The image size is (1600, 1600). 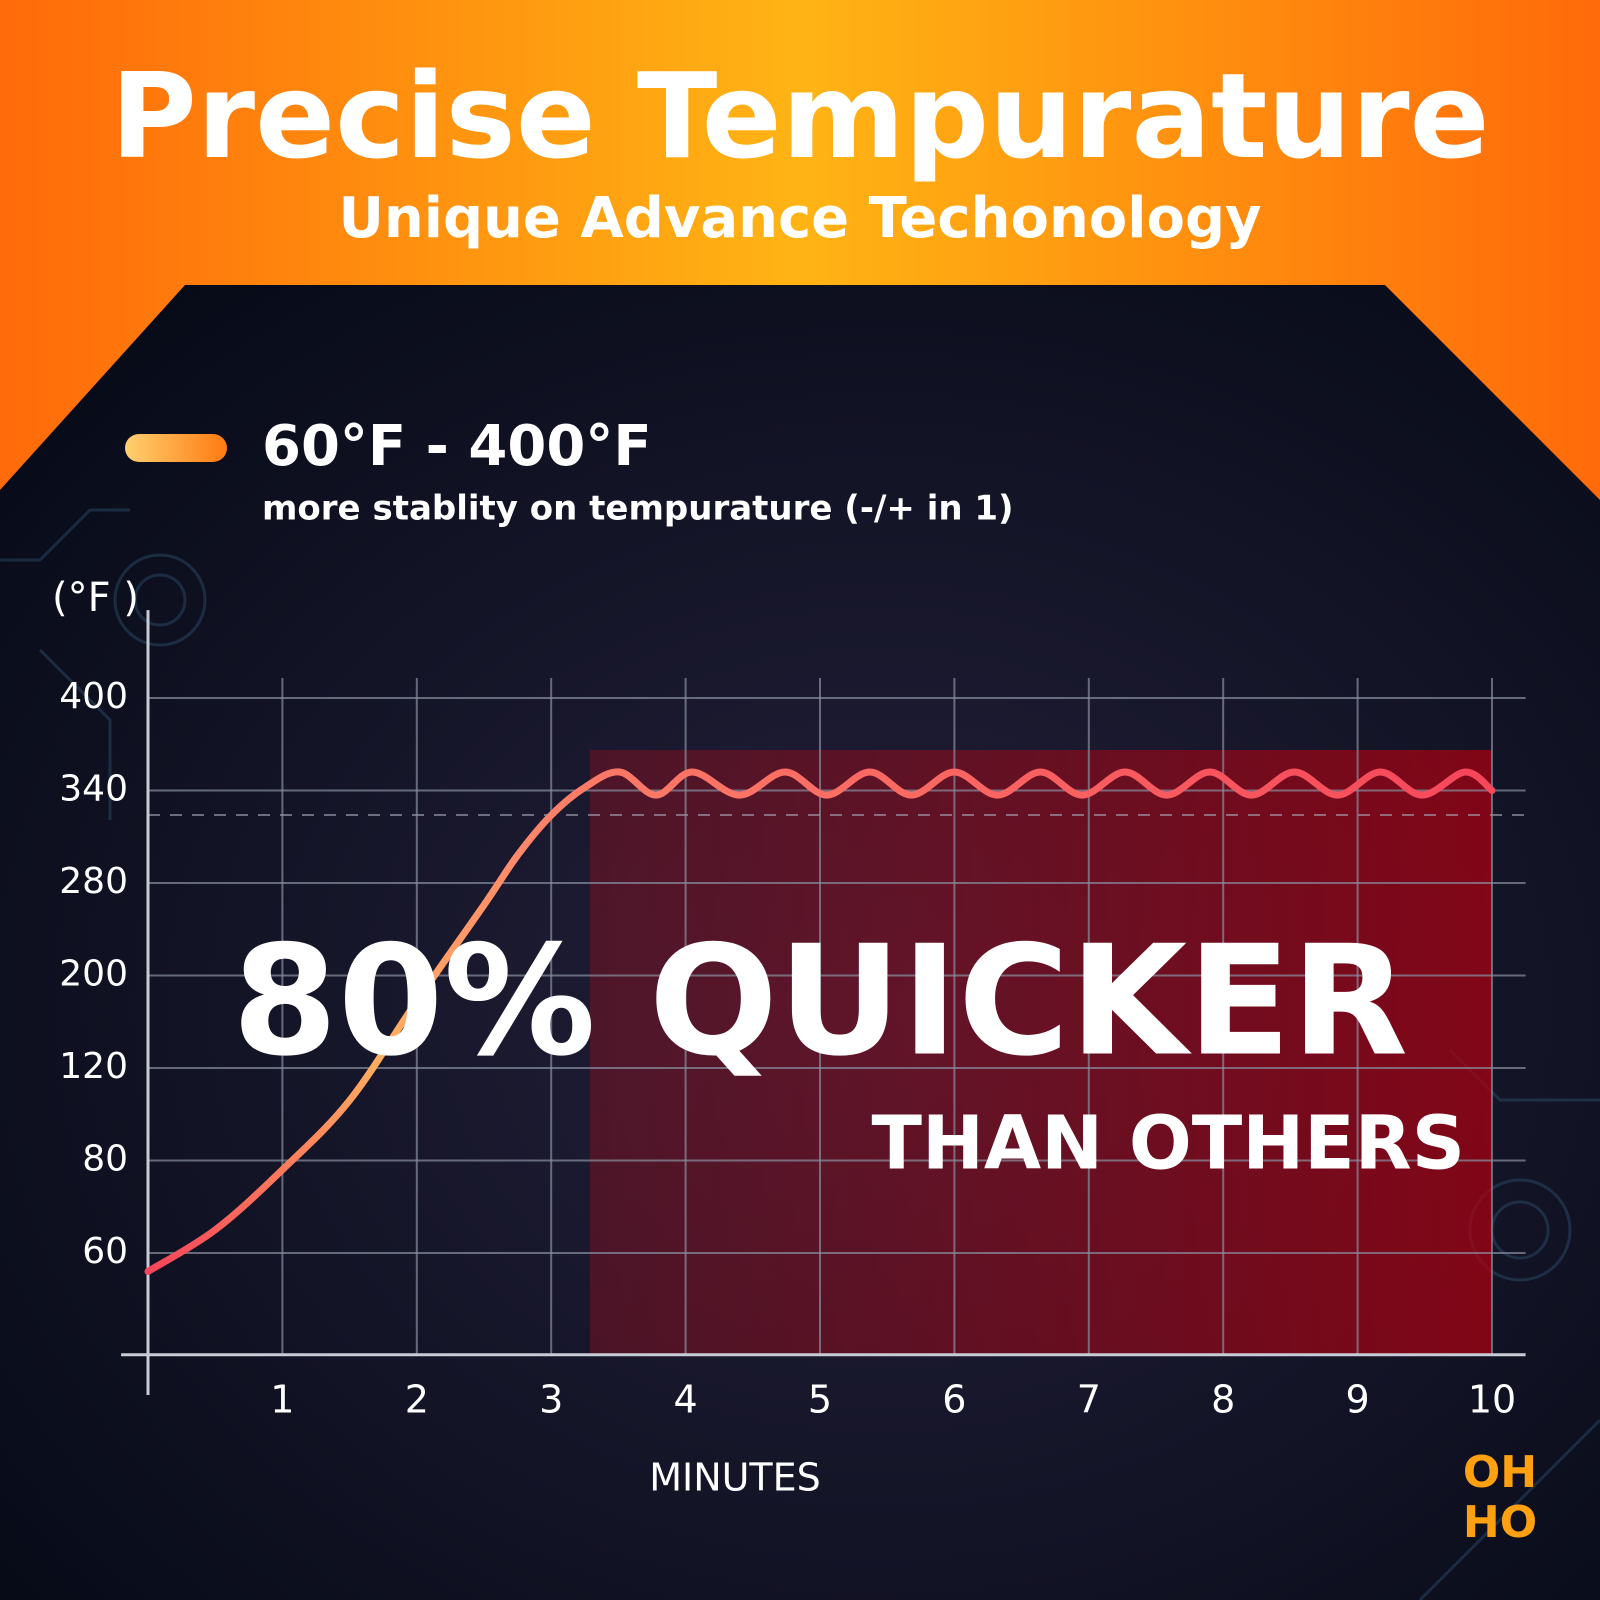 What do you see at coordinates (93, 881) in the screenshot?
I see `y-tick-label: 280` at bounding box center [93, 881].